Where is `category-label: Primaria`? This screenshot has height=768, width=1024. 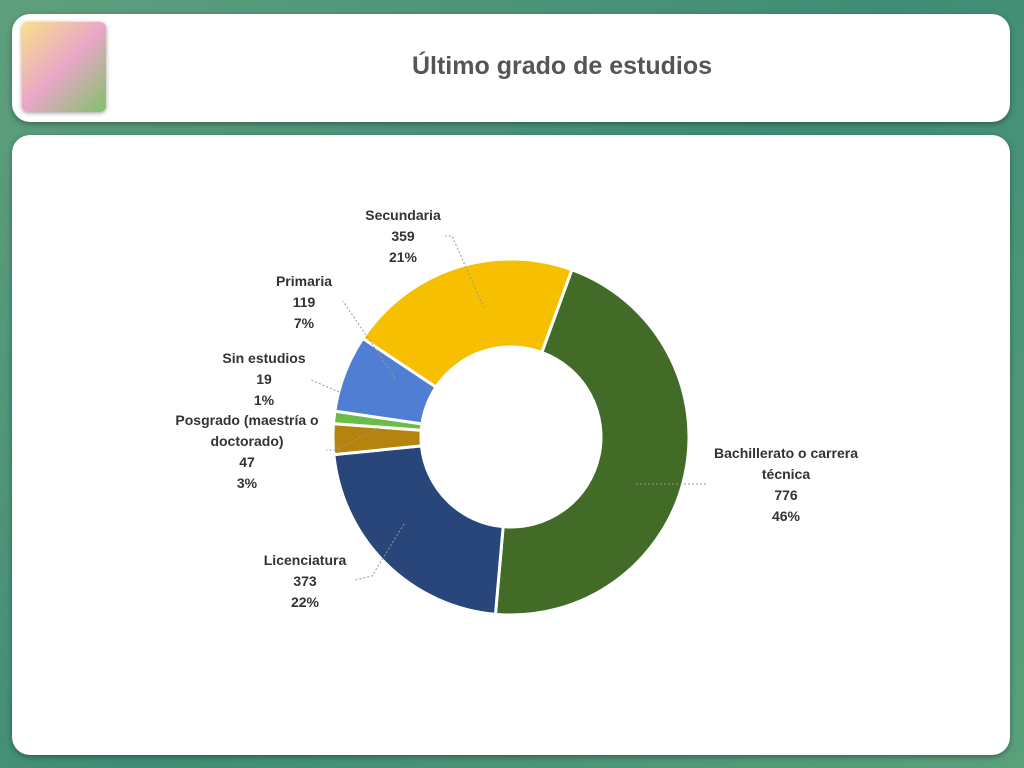
category-label: Primaria is located at coordinates (304, 281).